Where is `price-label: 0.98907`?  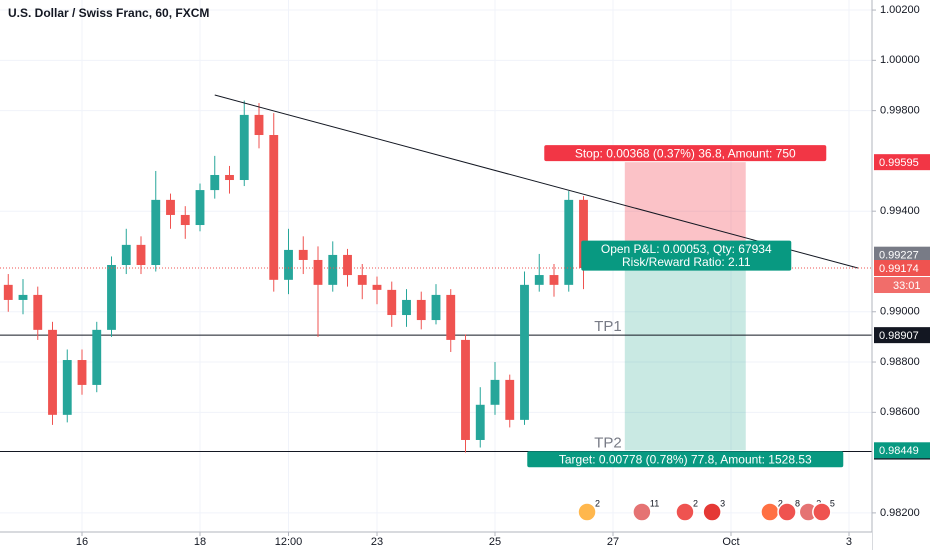 price-label: 0.98907 is located at coordinates (899, 336).